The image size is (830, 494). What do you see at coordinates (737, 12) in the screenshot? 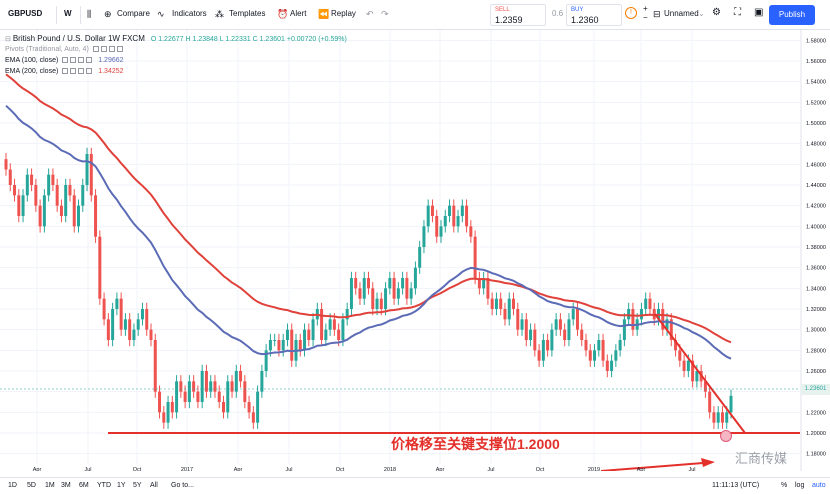
I see `fullscreen-icon: ⛶` at bounding box center [737, 12].